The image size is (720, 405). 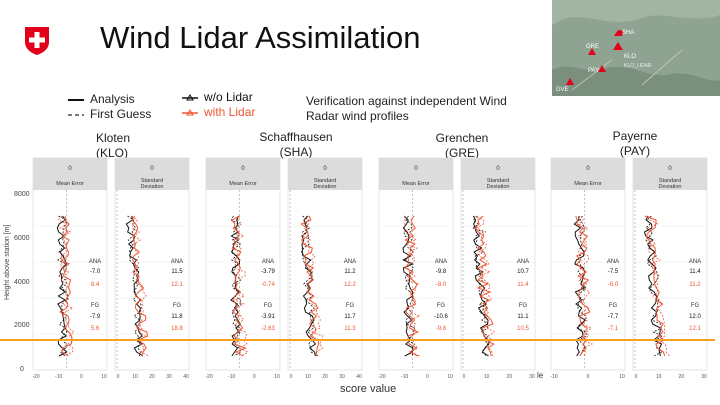 What do you see at coordinates (177, 329) in the screenshot?
I see `score-value: 18.8` at bounding box center [177, 329].